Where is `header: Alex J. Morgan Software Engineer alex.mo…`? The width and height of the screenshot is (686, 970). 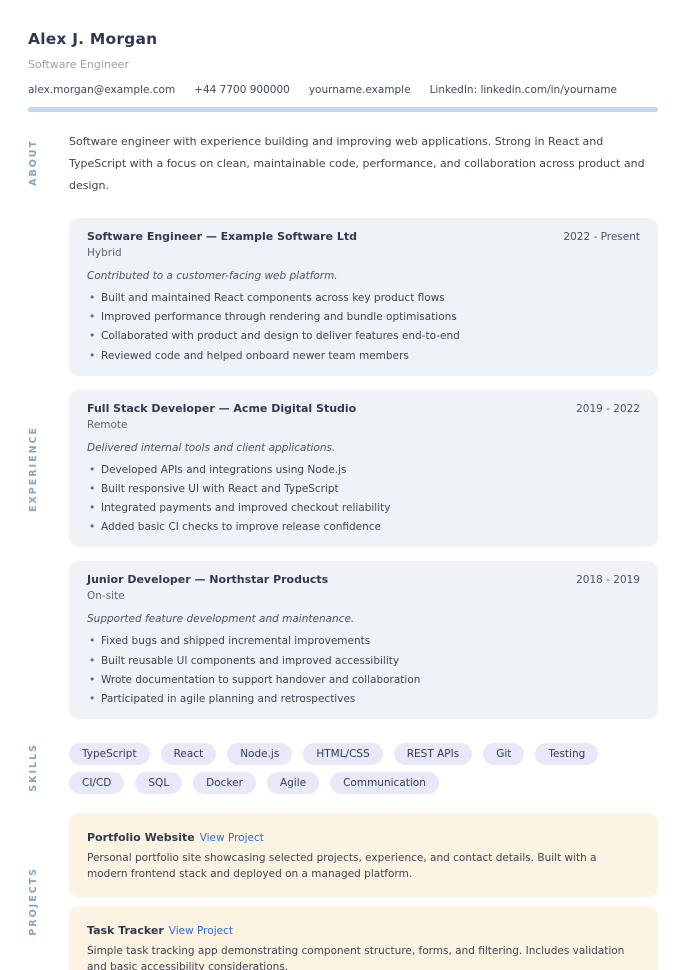
header: Alex J. Morgan Software Engineer alex.mo… is located at coordinates (343, 71).